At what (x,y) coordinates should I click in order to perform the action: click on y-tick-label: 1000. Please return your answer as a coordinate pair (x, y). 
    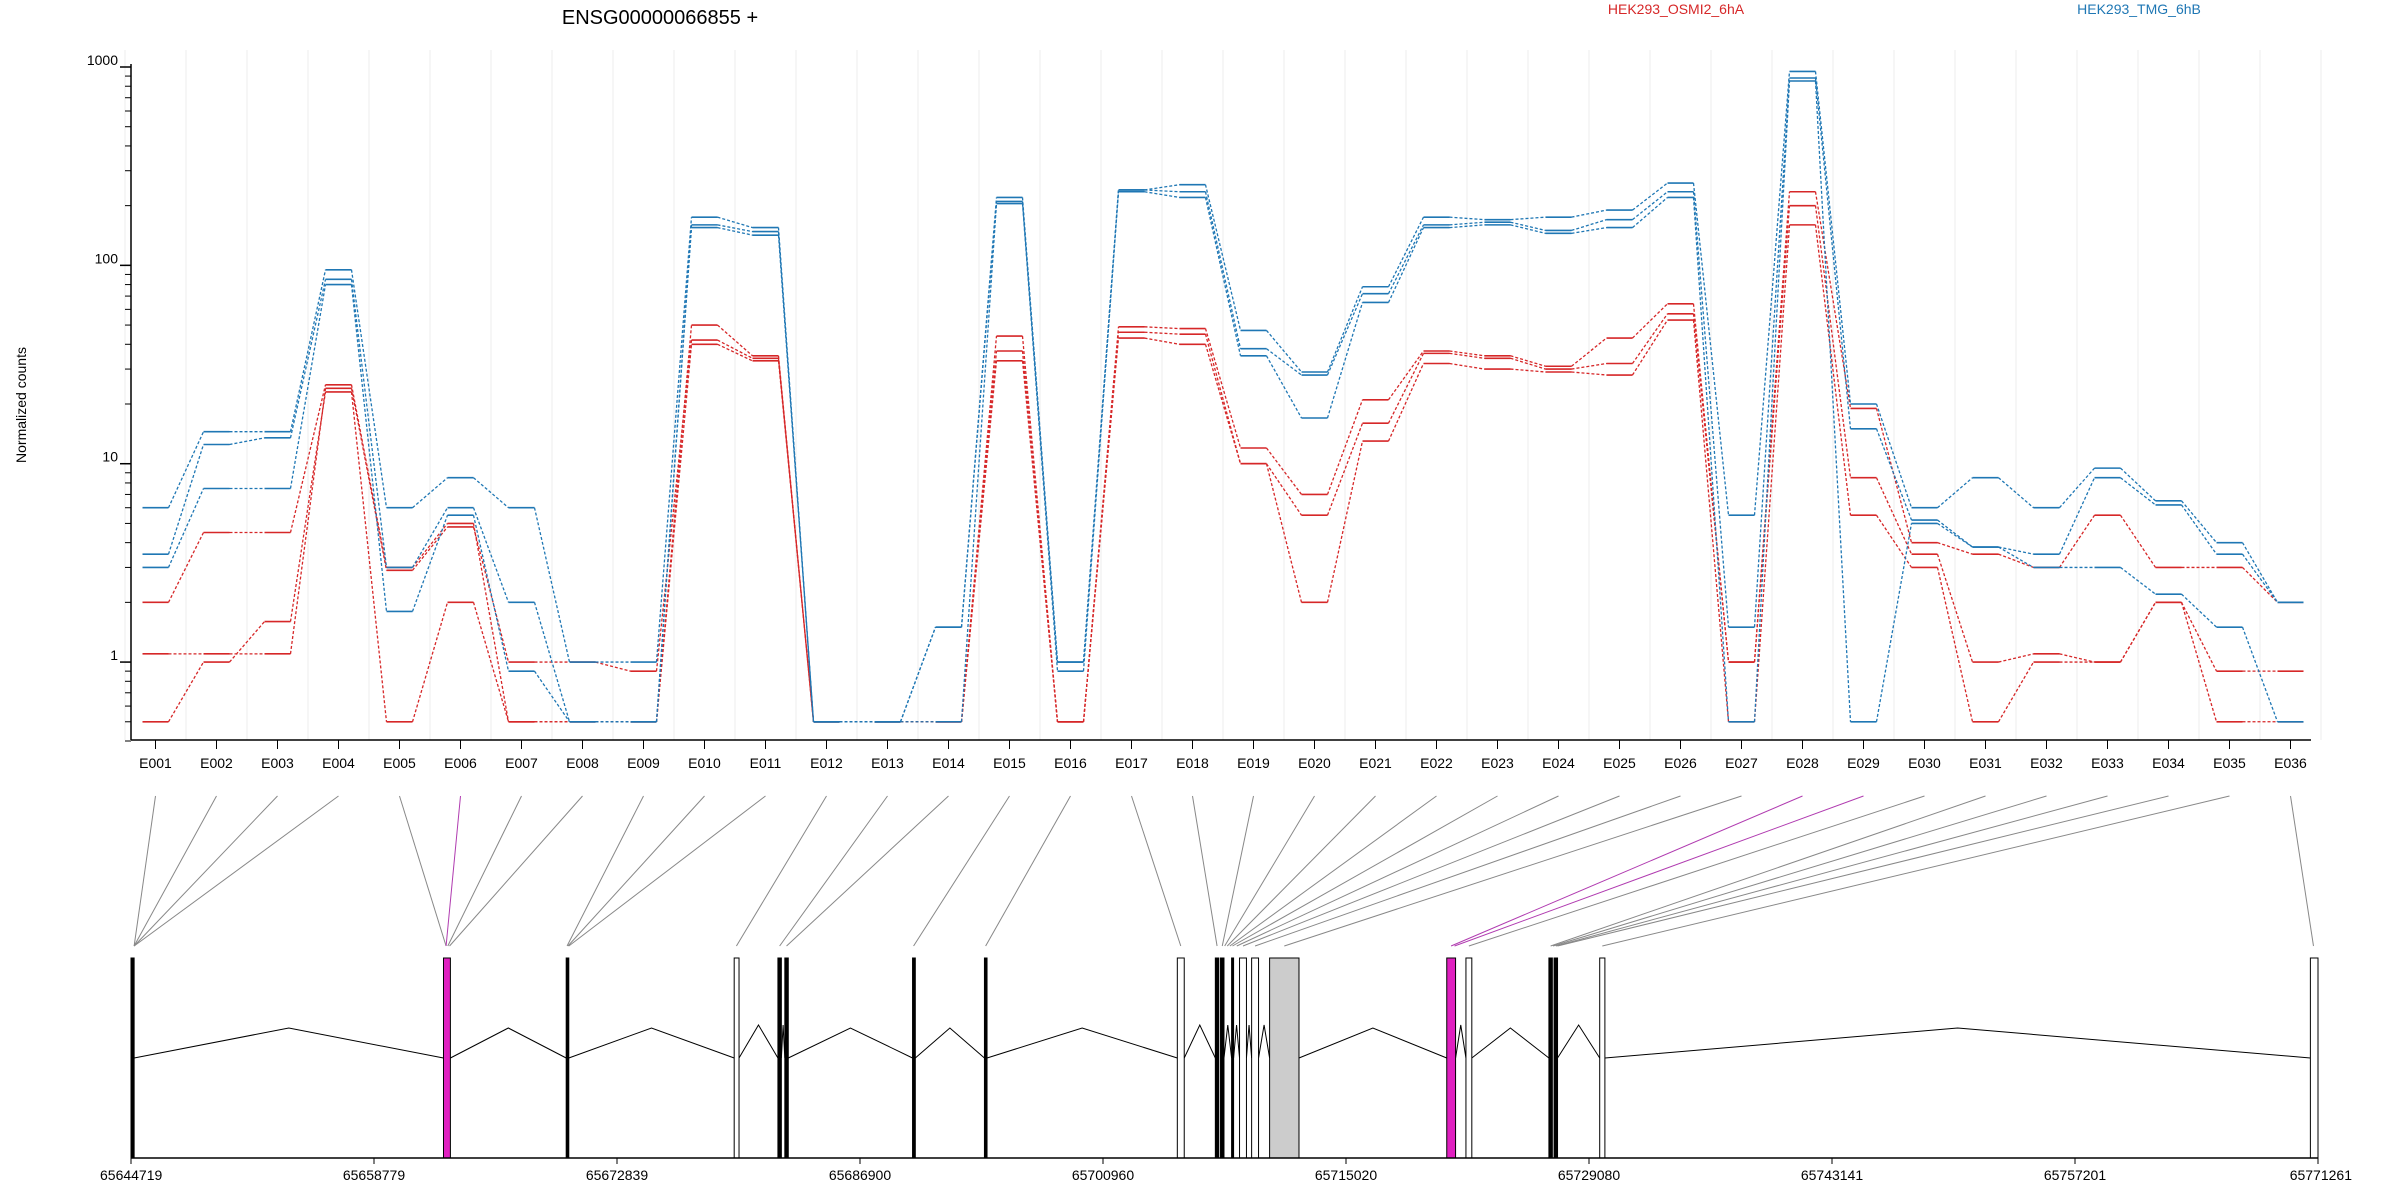
    Looking at the image, I should click on (102, 60).